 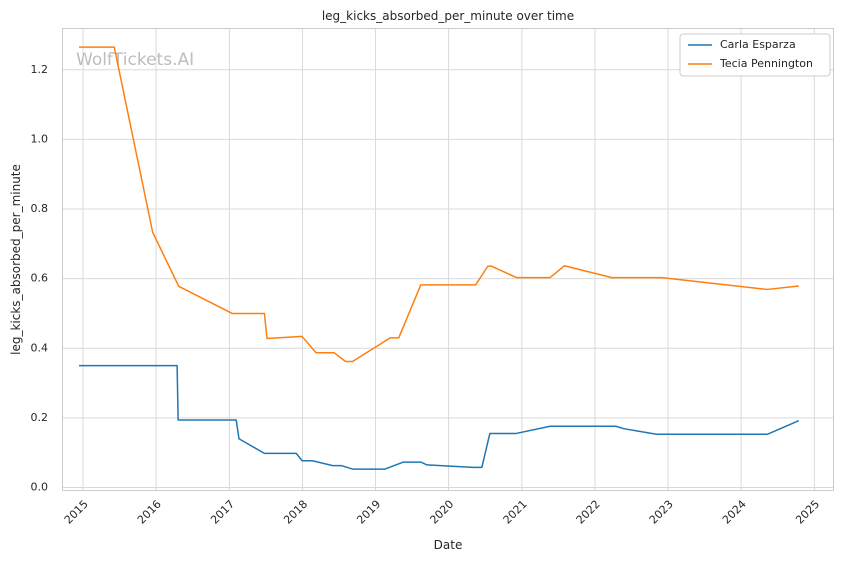 I want to click on x-tick-label: 2024, so click(x=734, y=512).